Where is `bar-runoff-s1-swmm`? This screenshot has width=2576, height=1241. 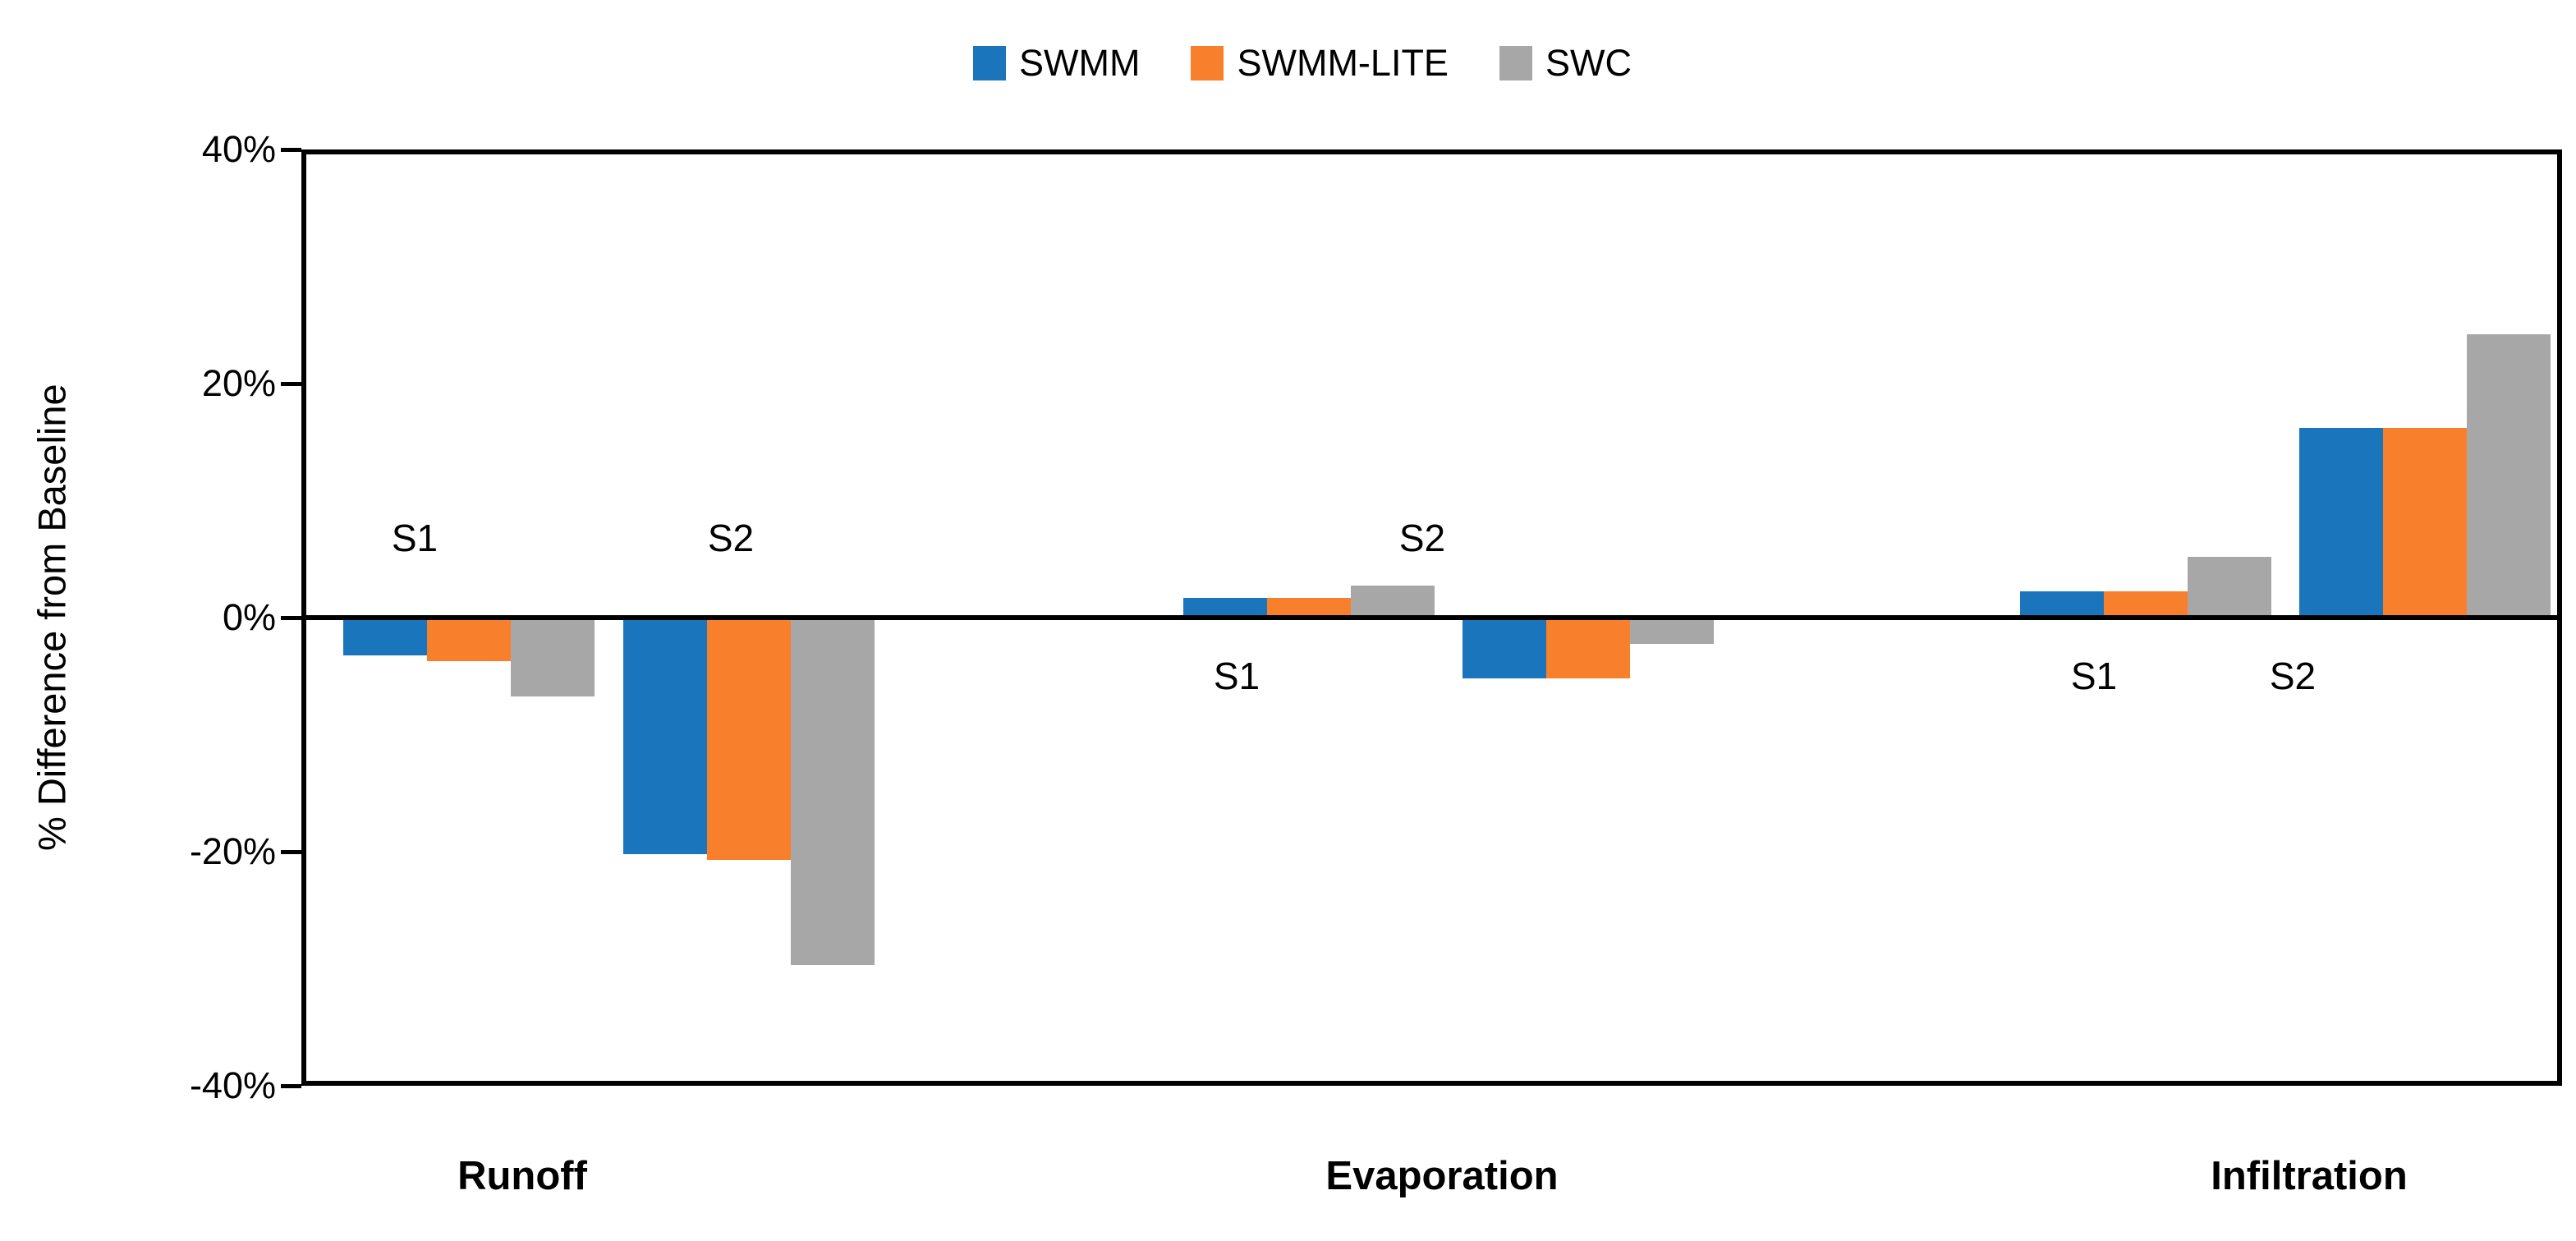 bar-runoff-s1-swmm is located at coordinates (385, 637).